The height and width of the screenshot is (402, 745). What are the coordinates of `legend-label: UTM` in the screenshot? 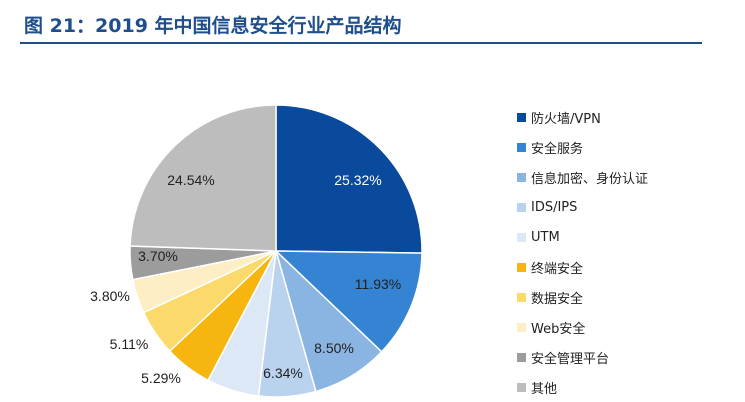 It's located at (545, 237).